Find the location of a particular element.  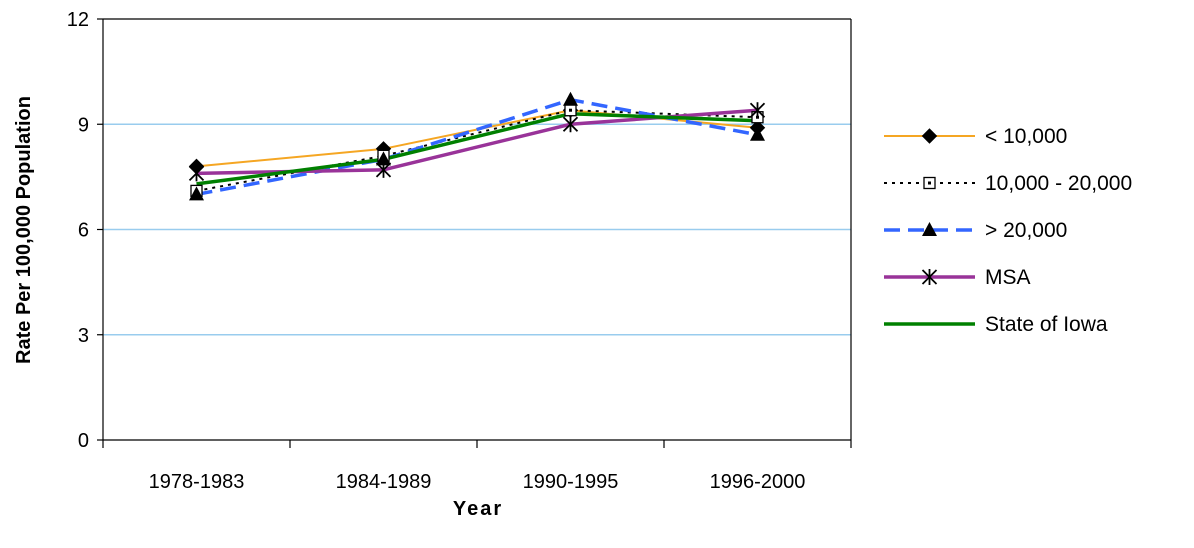

y-tick-label: 6 is located at coordinates (83, 231).